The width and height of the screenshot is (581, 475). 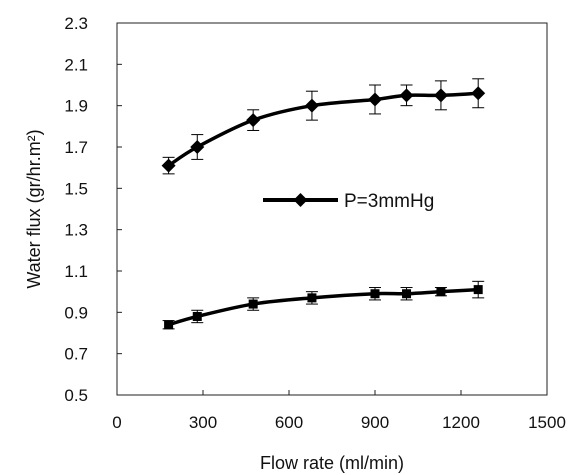 What do you see at coordinates (116, 422) in the screenshot?
I see `x-tick-label: 0` at bounding box center [116, 422].